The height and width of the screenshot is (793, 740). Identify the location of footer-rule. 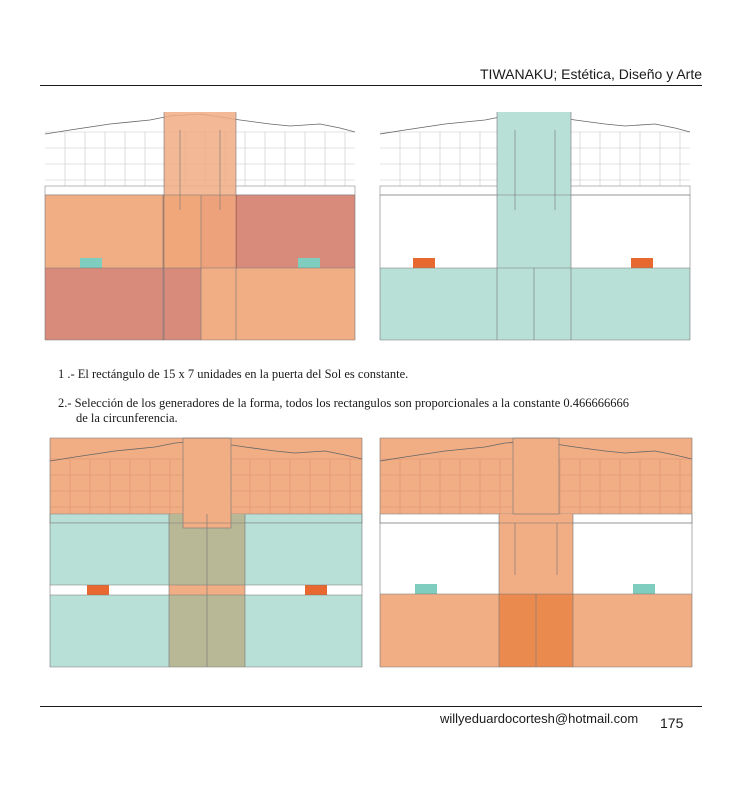
(371, 706).